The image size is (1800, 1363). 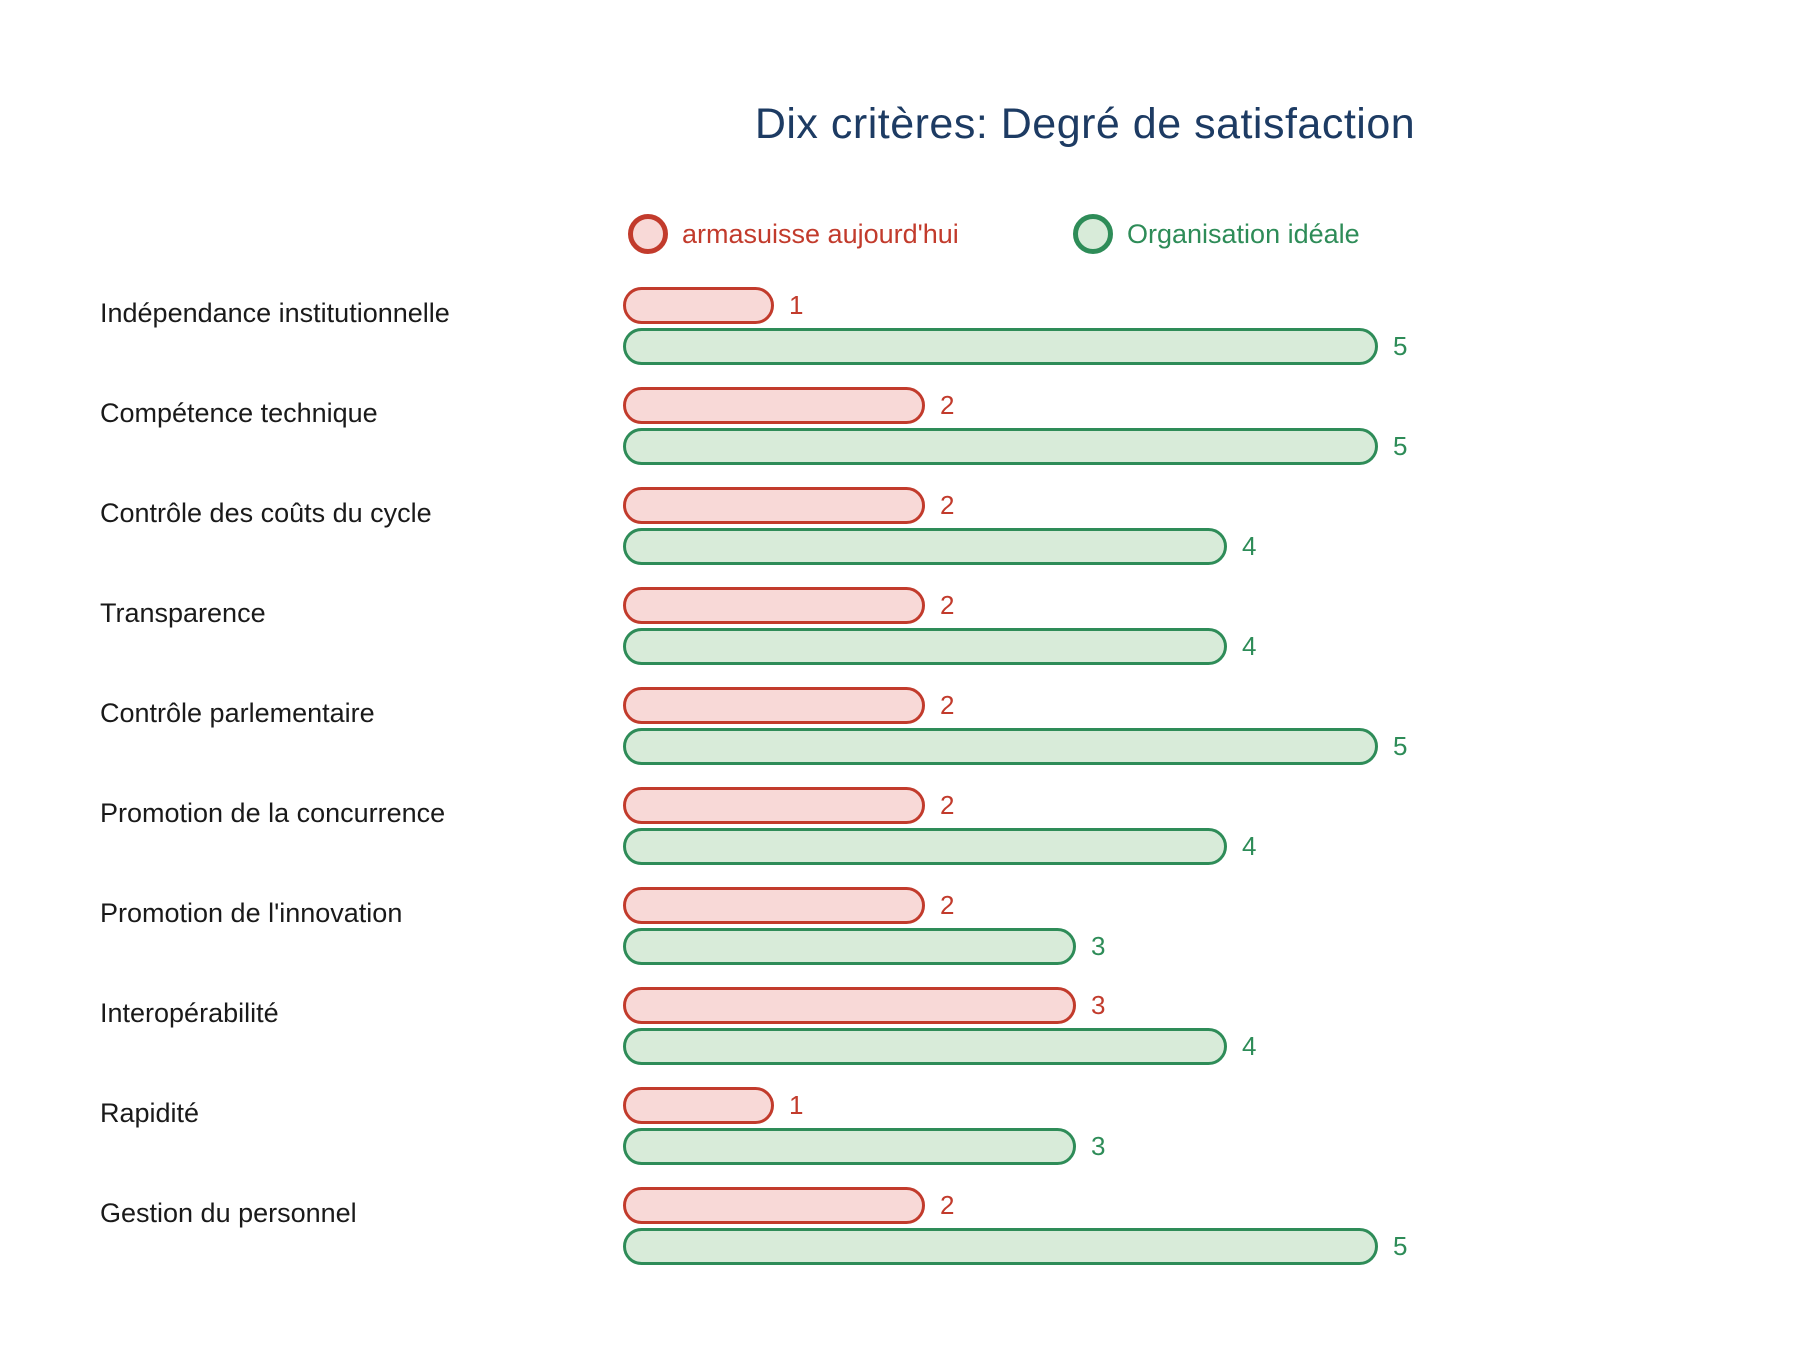 I want to click on row-label: Contrôle parlementaire, so click(x=237, y=713).